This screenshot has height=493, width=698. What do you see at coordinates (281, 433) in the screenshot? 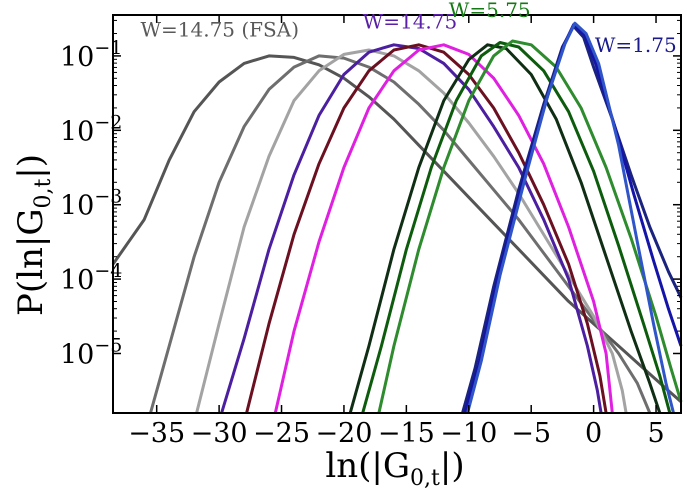
I see `x-tick-label: −25` at bounding box center [281, 433].